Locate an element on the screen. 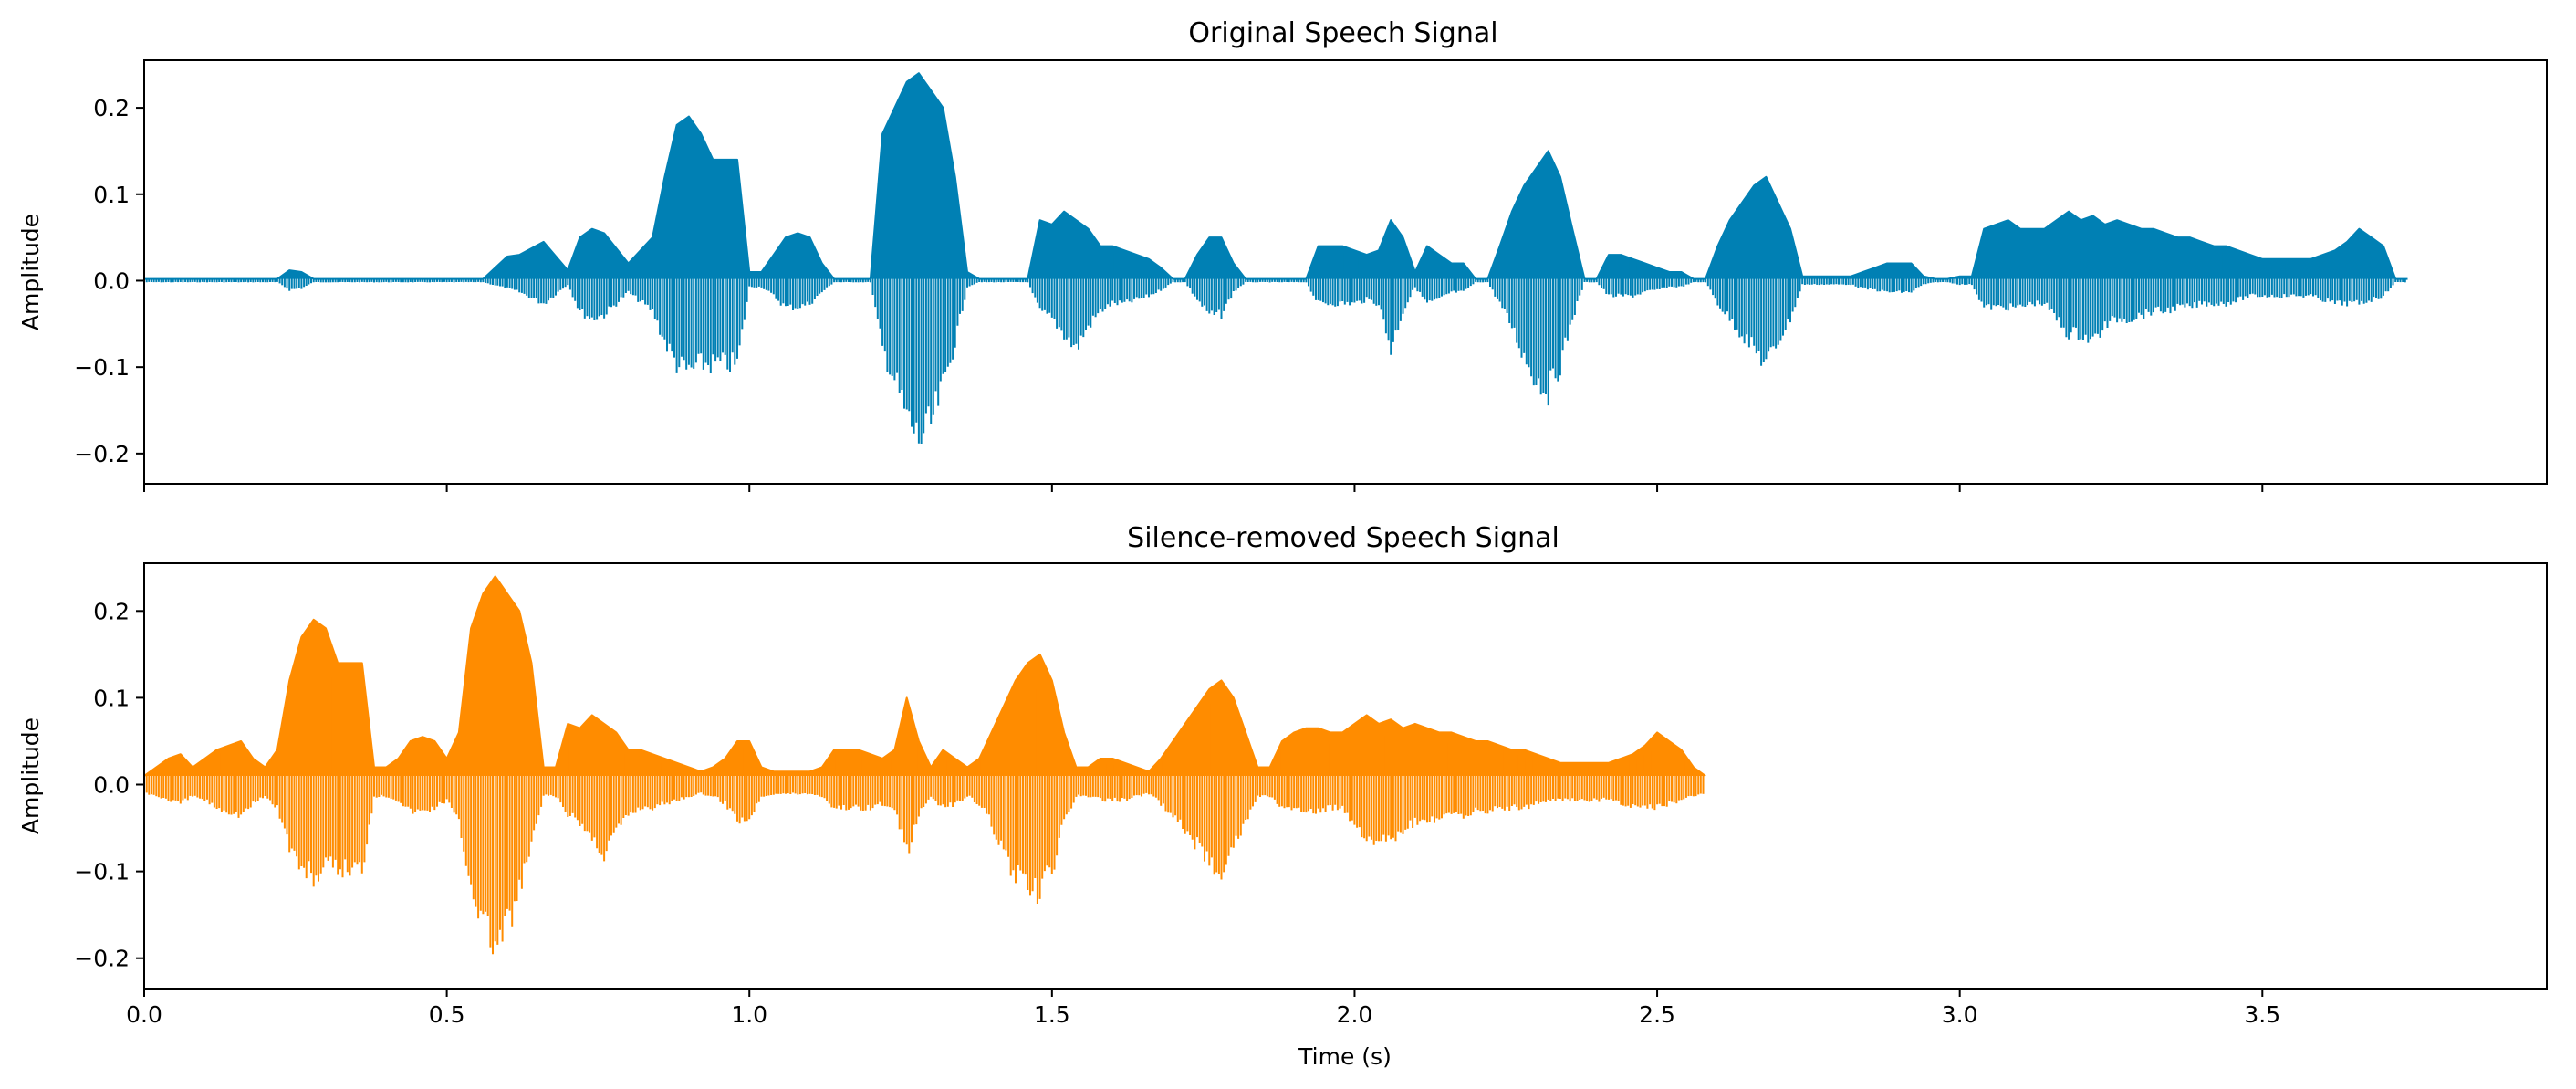  silence-removed-signal-x-tick-label: 3.5 is located at coordinates (2262, 1014).